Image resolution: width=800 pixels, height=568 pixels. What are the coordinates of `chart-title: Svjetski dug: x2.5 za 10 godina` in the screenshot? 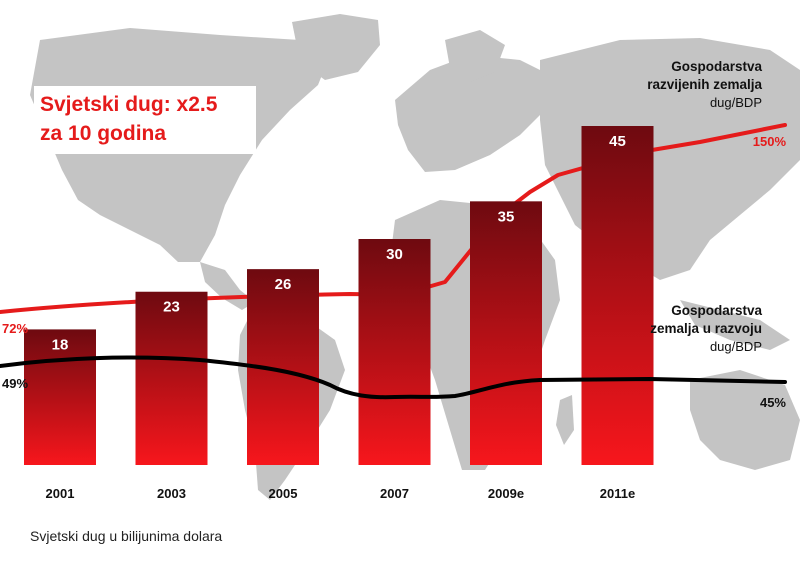 It's located at (145, 120).